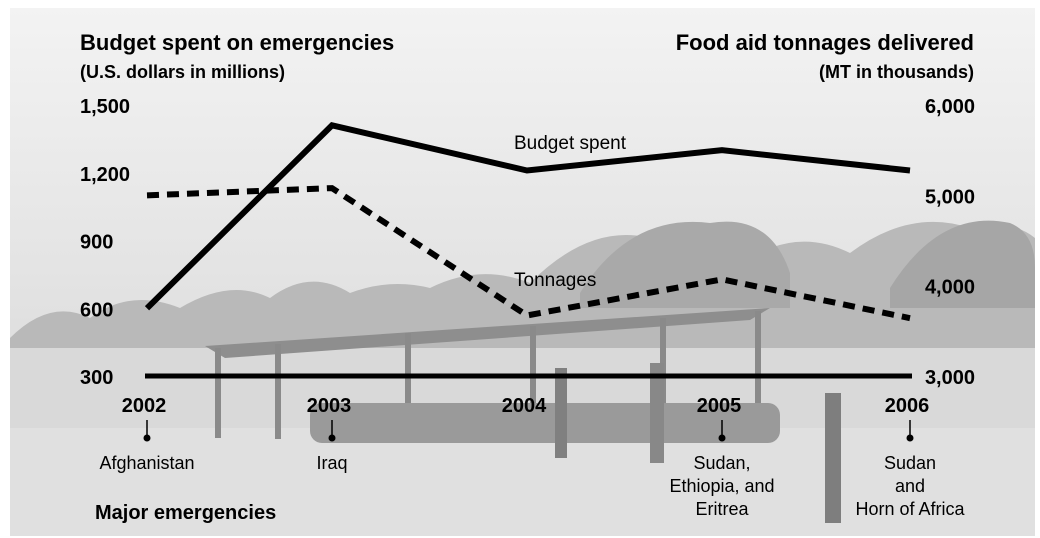 Image resolution: width=1040 pixels, height=538 pixels. I want to click on x-tick-label: 2003, so click(329, 406).